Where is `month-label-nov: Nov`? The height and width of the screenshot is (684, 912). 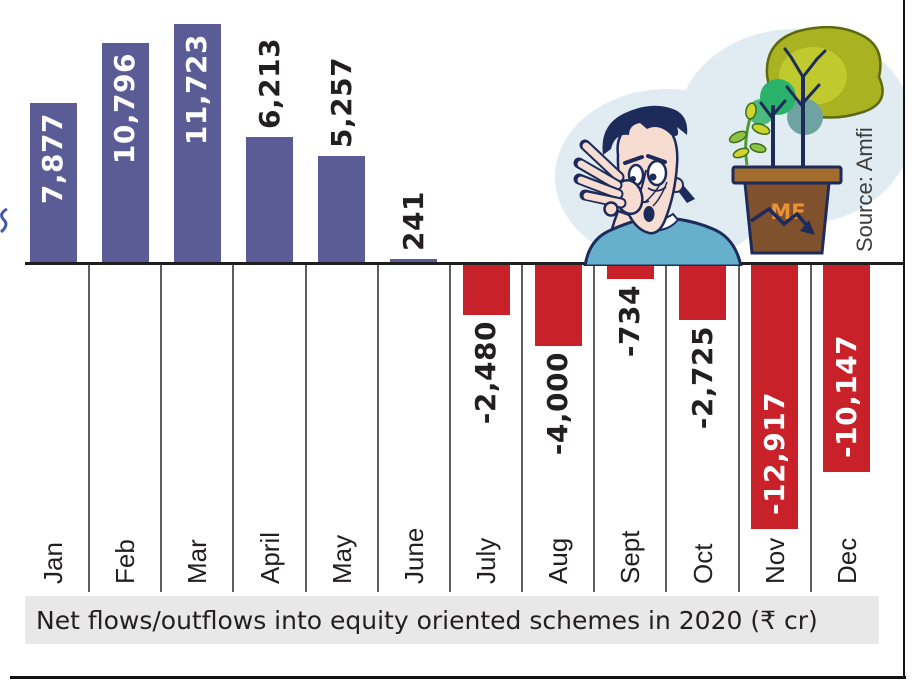 month-label-nov: Nov is located at coordinates (774, 560).